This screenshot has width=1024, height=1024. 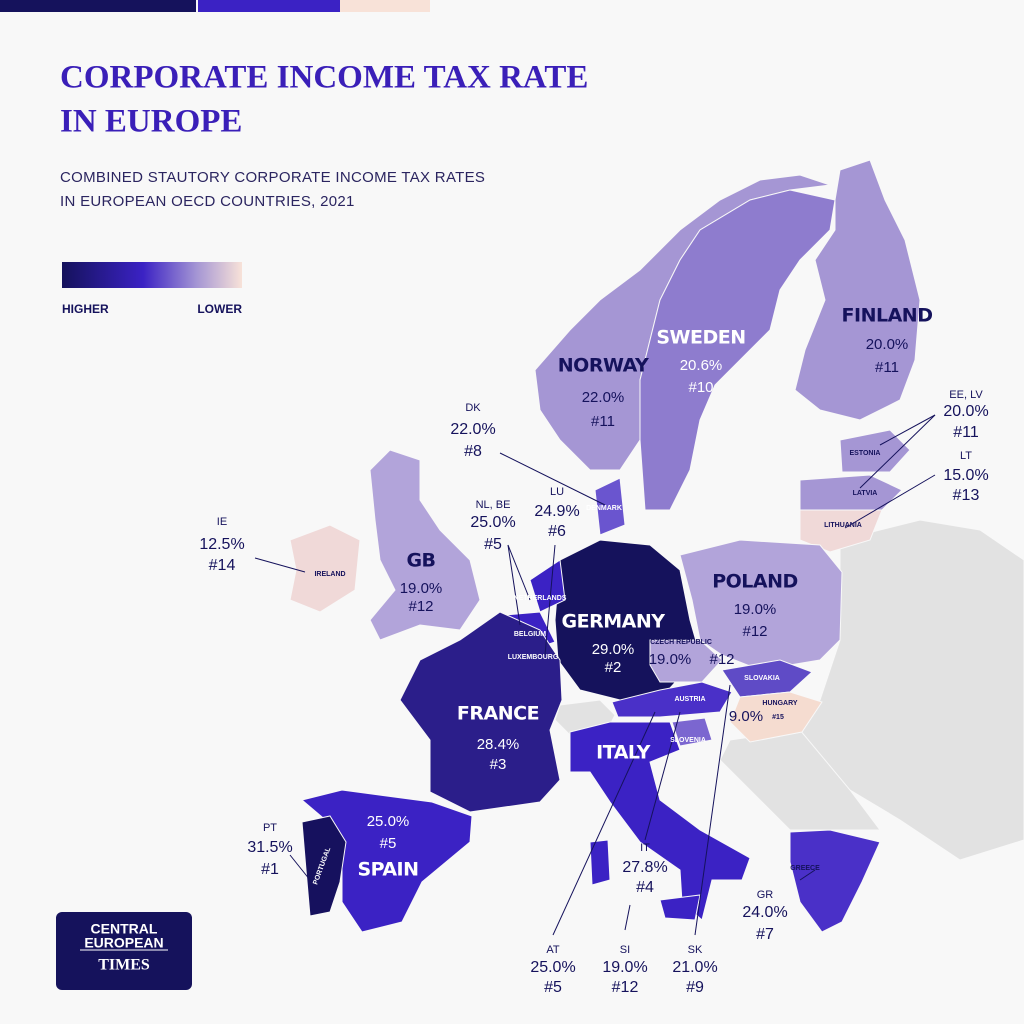 I want to click on callout-rate: 22.0%, so click(x=472, y=429).